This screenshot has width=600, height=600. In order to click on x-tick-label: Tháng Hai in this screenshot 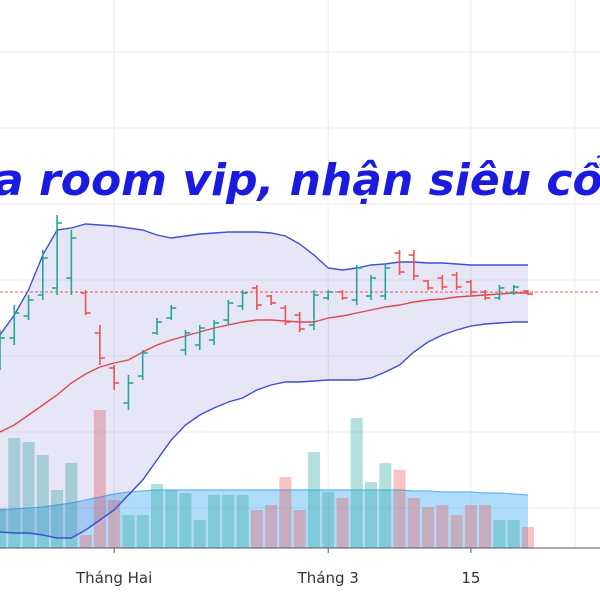, I will do `click(113, 578)`.